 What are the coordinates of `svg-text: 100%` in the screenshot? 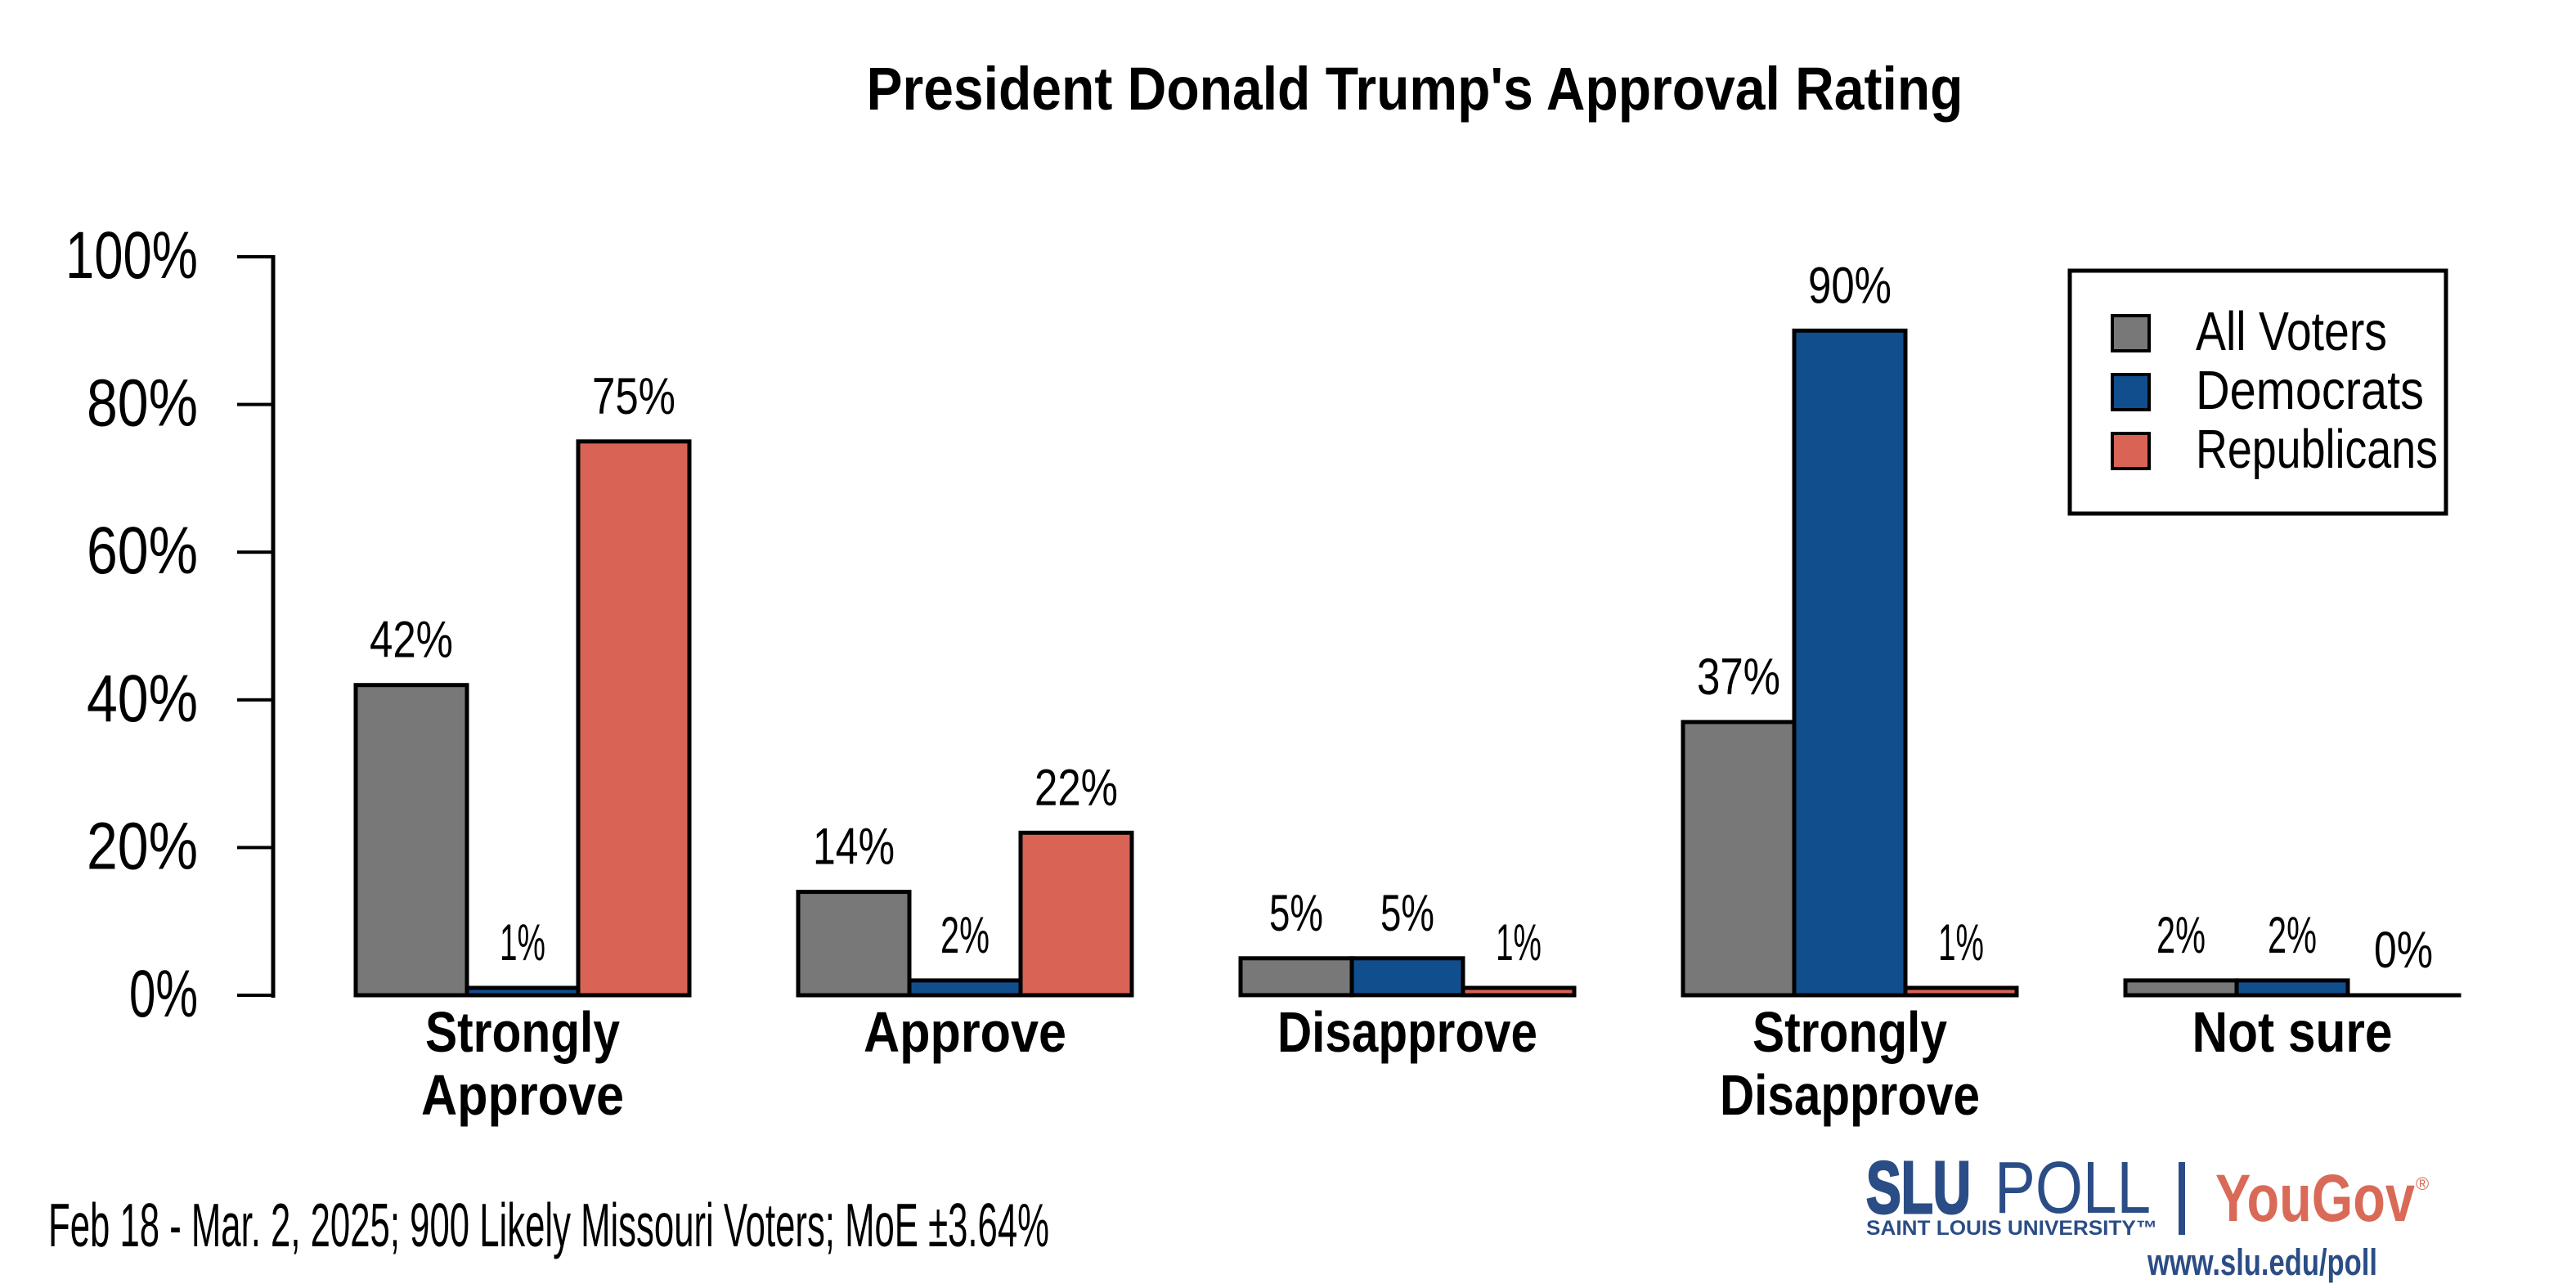 It's located at (131, 256).